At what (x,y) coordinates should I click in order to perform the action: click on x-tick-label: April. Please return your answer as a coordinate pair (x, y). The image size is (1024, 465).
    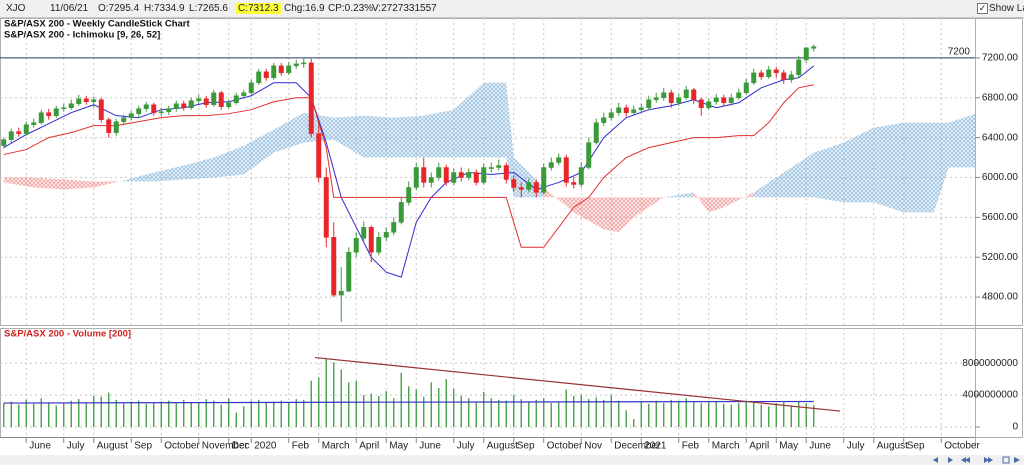
    Looking at the image, I should click on (369, 446).